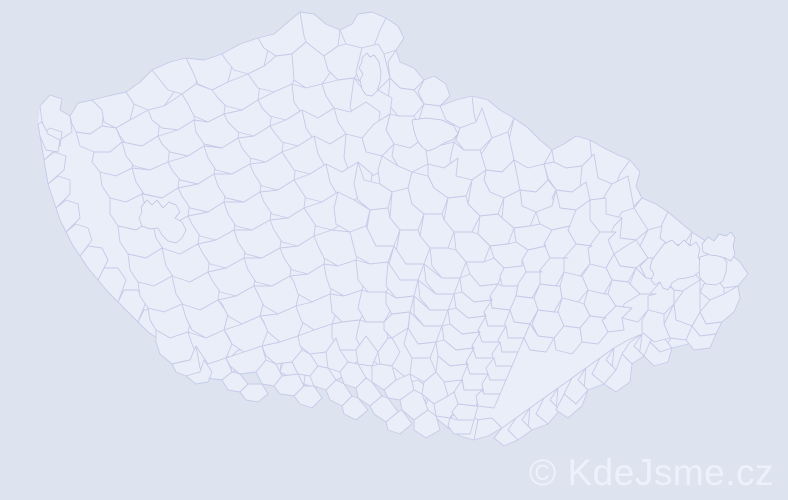 The image size is (788, 500). Describe the element at coordinates (718, 246) in the screenshot. I see `highlight-region-east-steel` at that location.